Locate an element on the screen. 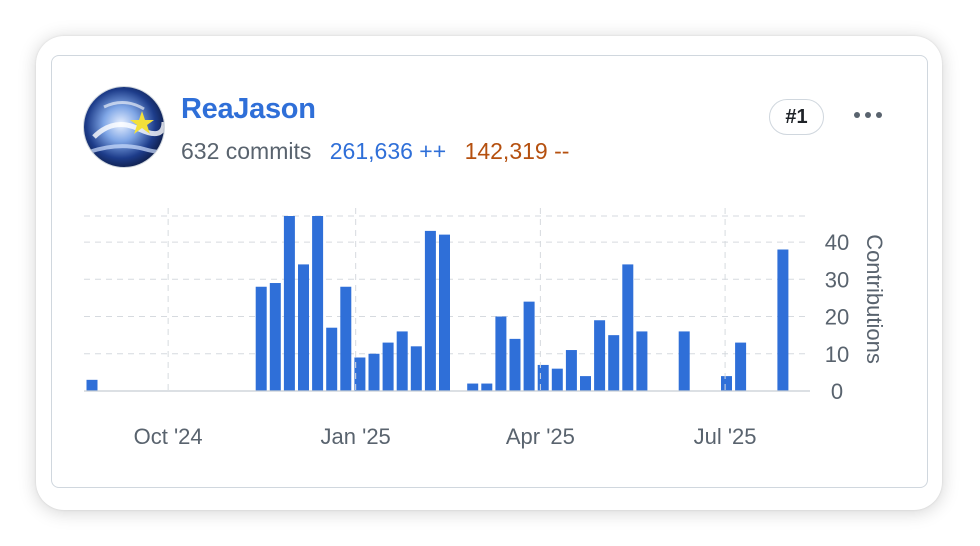  avatar-image is located at coordinates (124, 127).